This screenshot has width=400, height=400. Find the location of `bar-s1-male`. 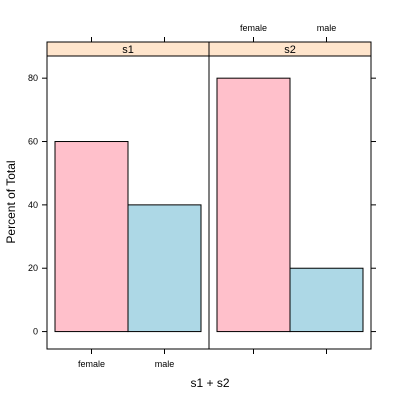

bar-s1-male is located at coordinates (164, 268).